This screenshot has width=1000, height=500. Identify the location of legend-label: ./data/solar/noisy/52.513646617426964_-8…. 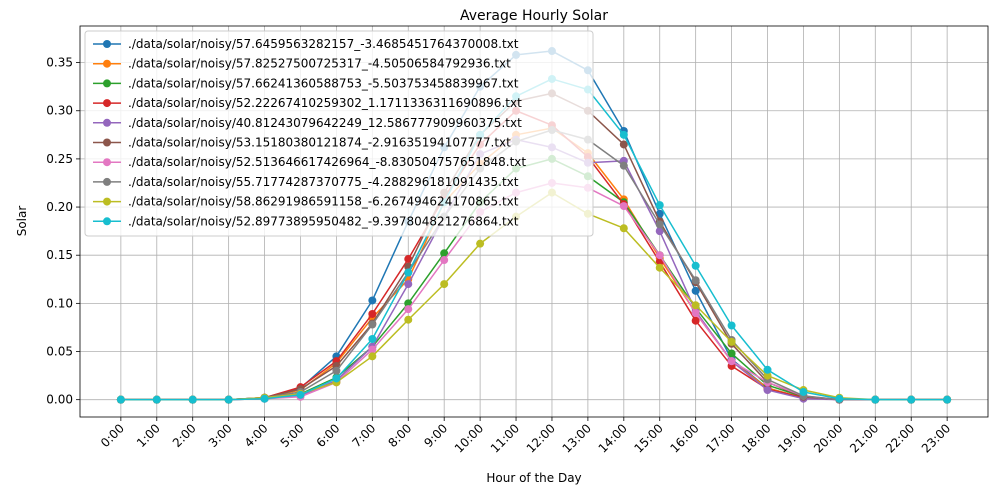
(327, 162).